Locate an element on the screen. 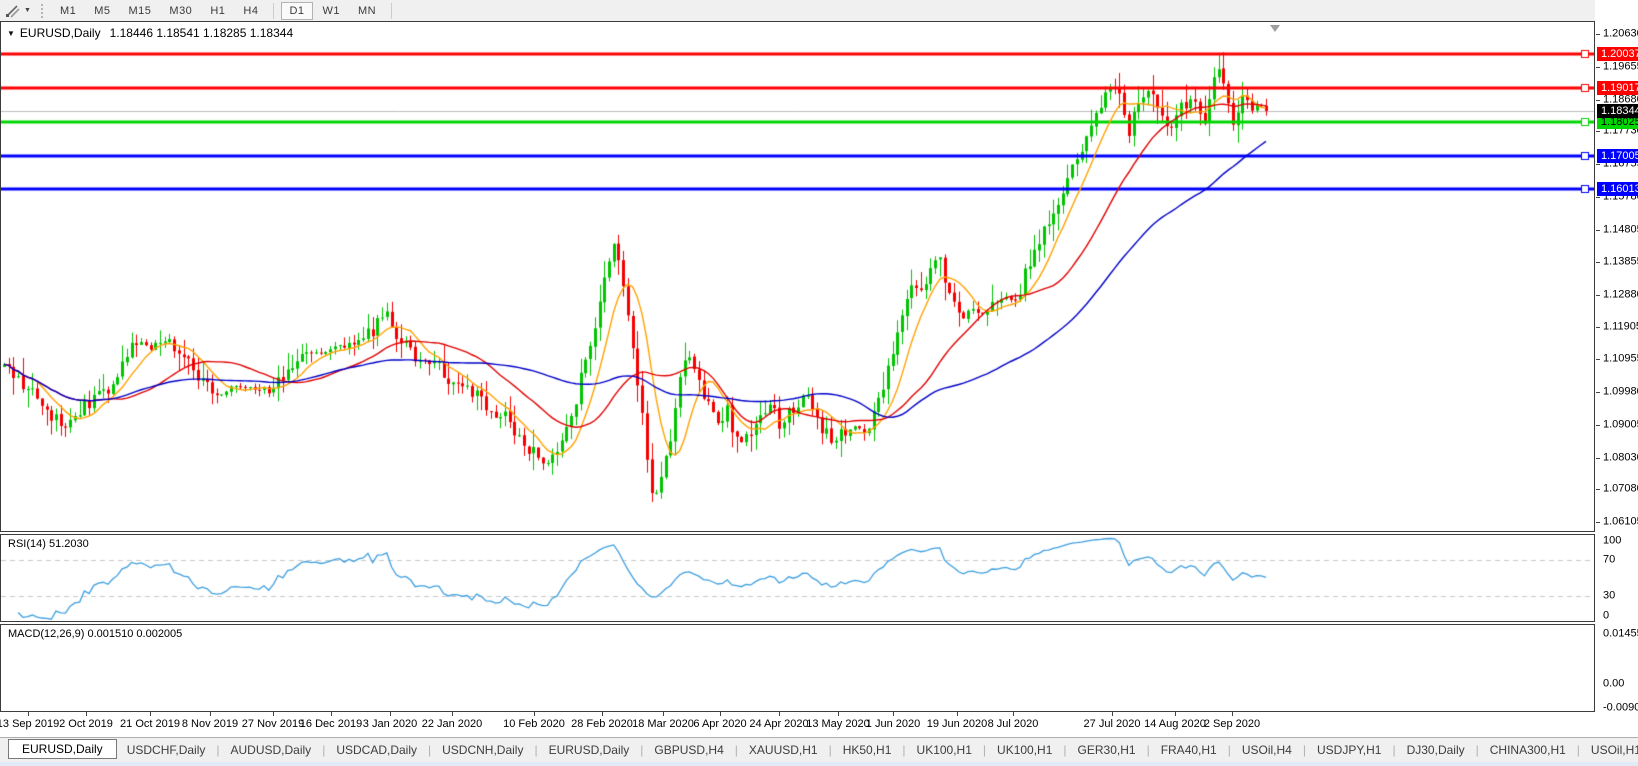  time-axis-date-label: 2 Oct 2019 is located at coordinates (86, 724).